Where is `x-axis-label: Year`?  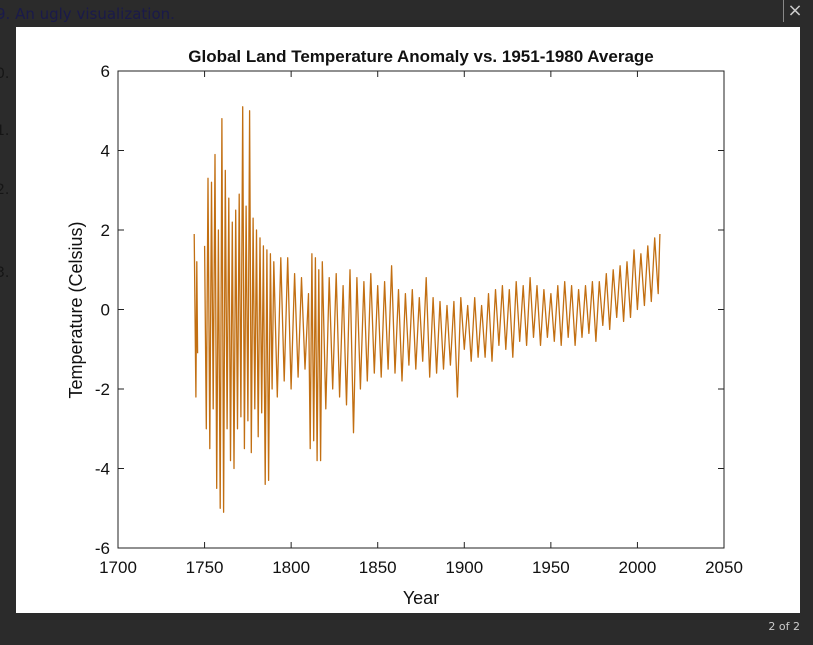 x-axis-label: Year is located at coordinates (421, 598).